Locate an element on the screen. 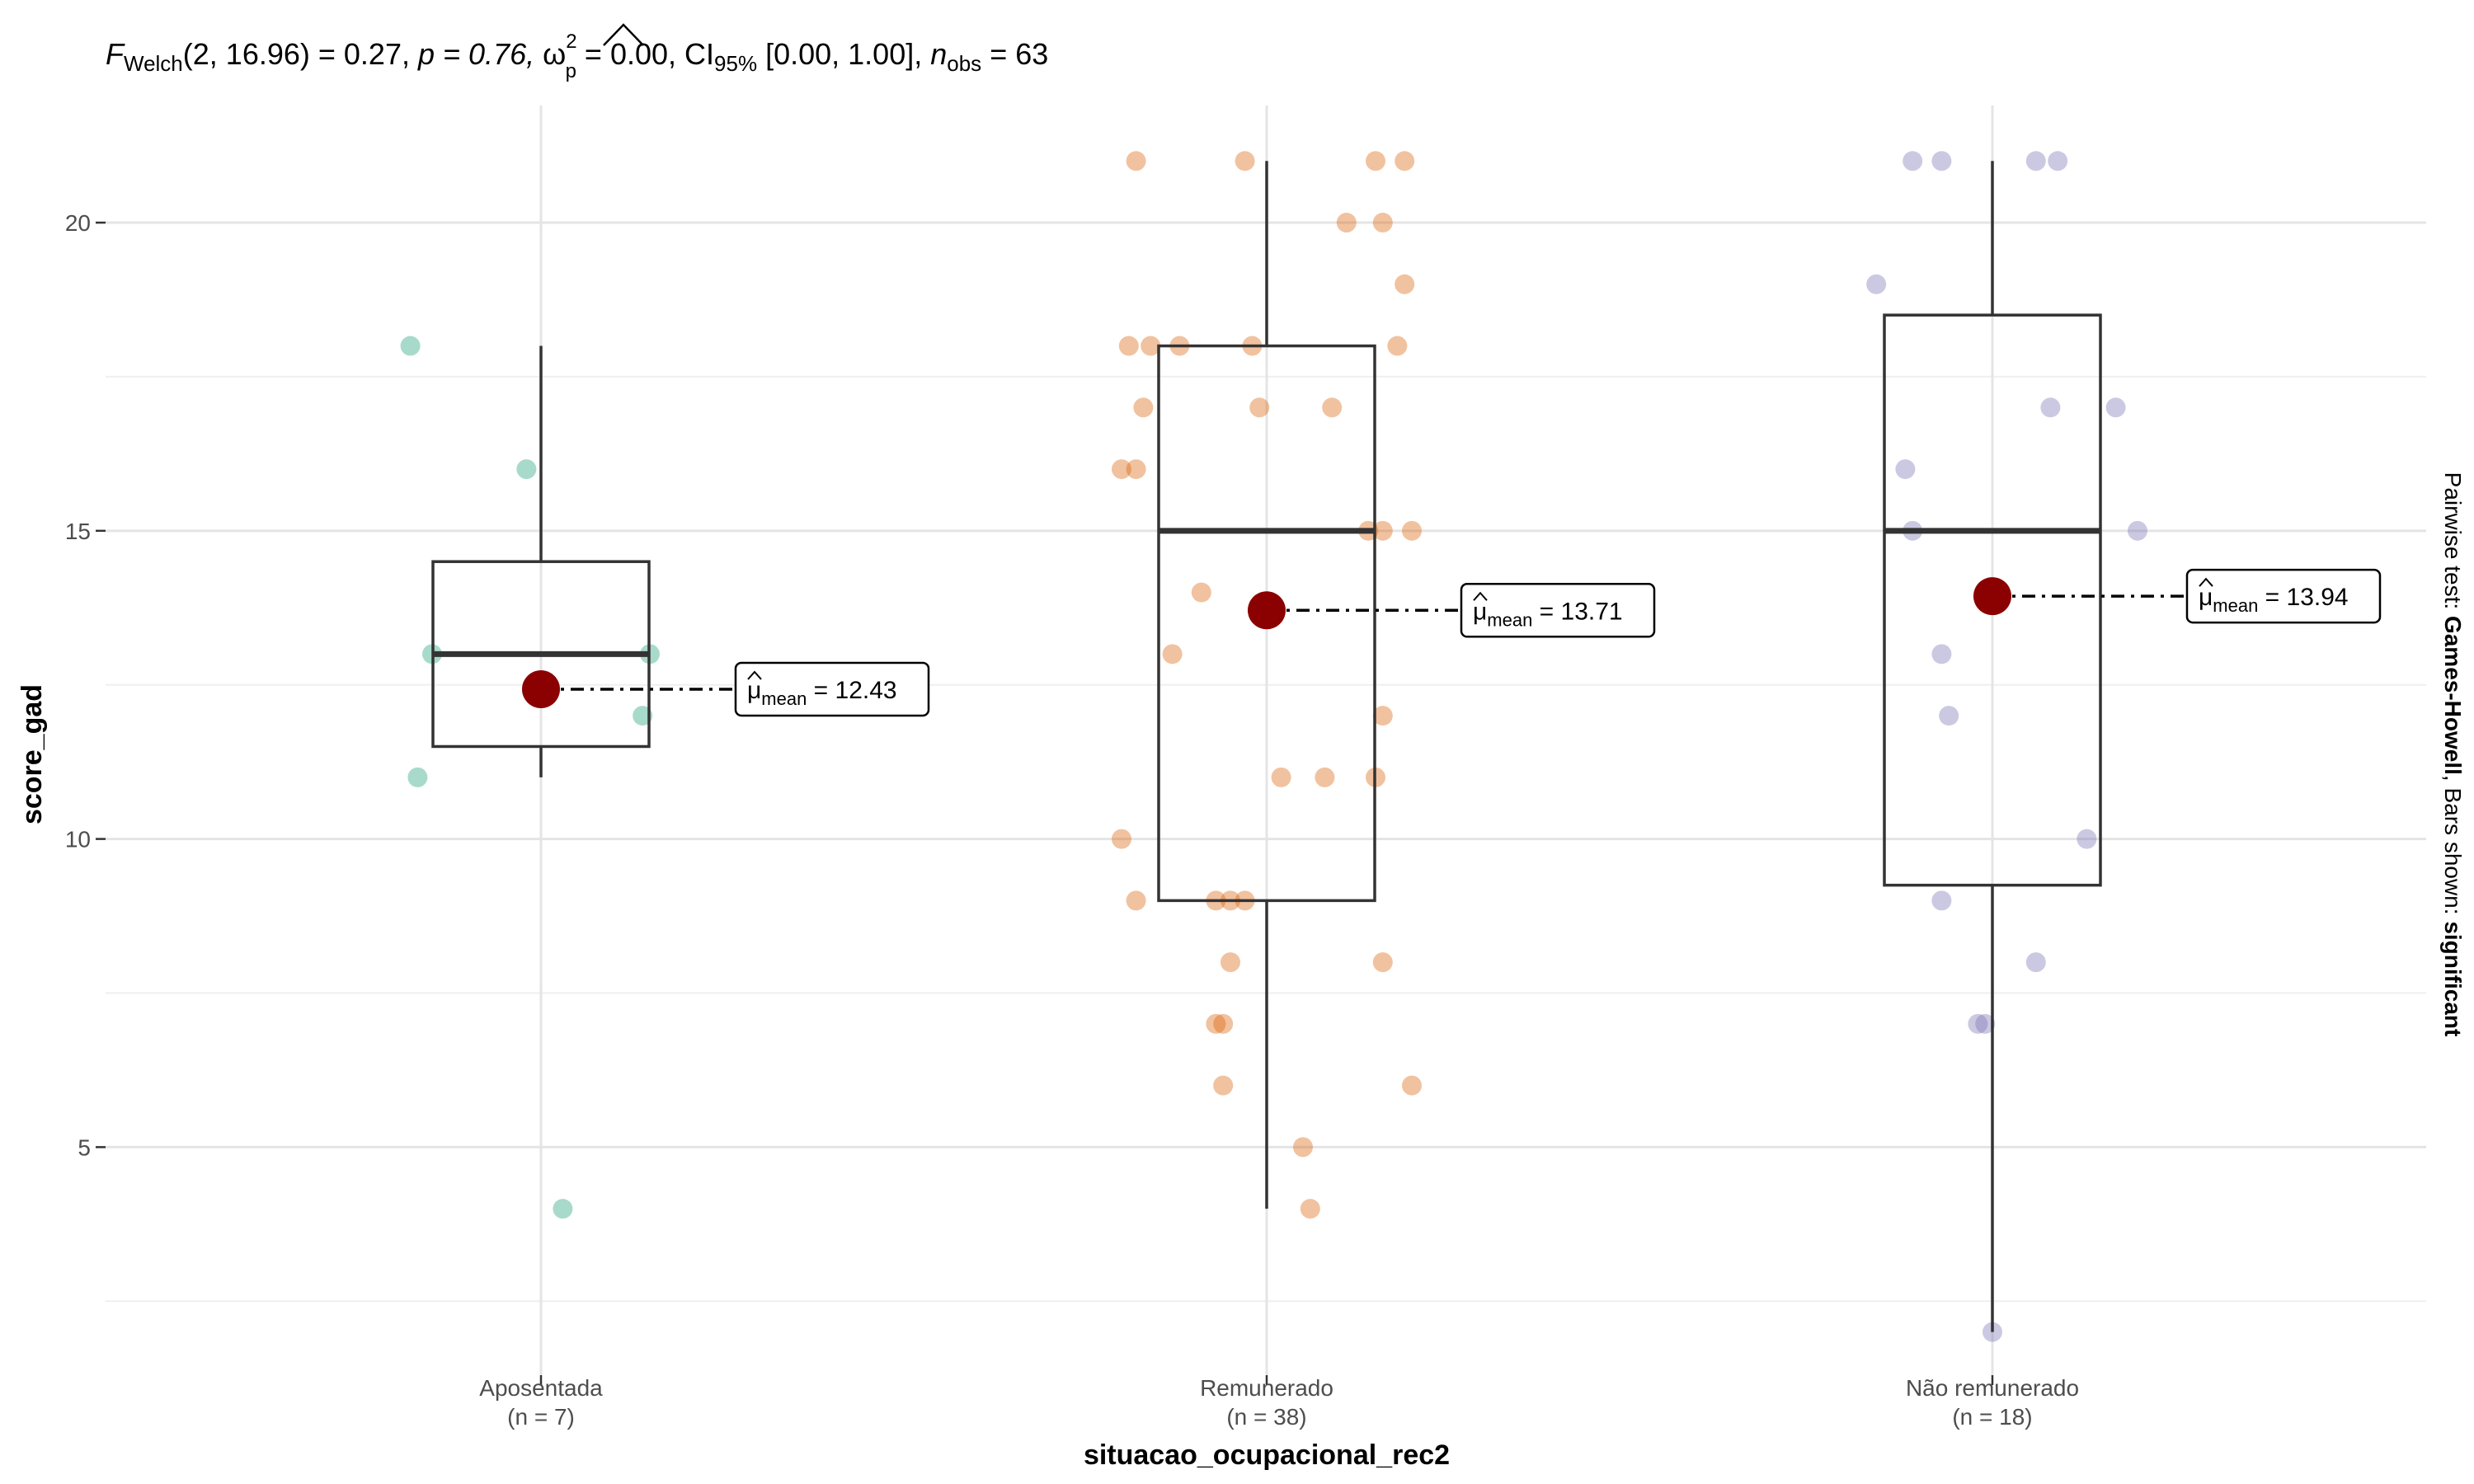 The width and height of the screenshot is (2474, 1484). caption-shown: significant is located at coordinates (2453, 978).